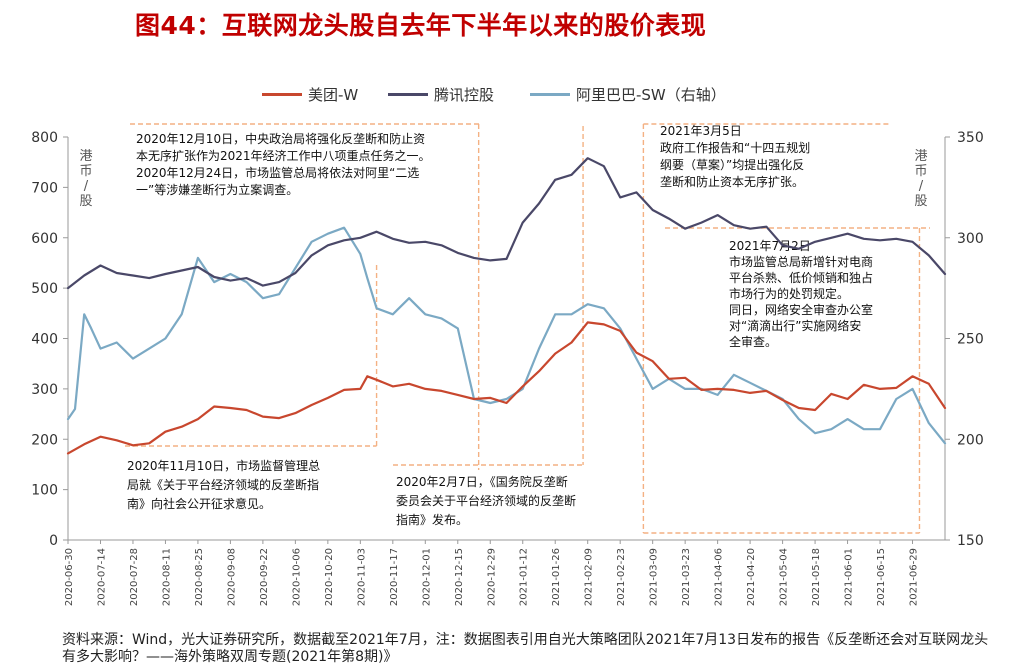 The height and width of the screenshot is (668, 1014). Describe the element at coordinates (44, 340) in the screenshot. I see `left-tick-label: 400` at that location.